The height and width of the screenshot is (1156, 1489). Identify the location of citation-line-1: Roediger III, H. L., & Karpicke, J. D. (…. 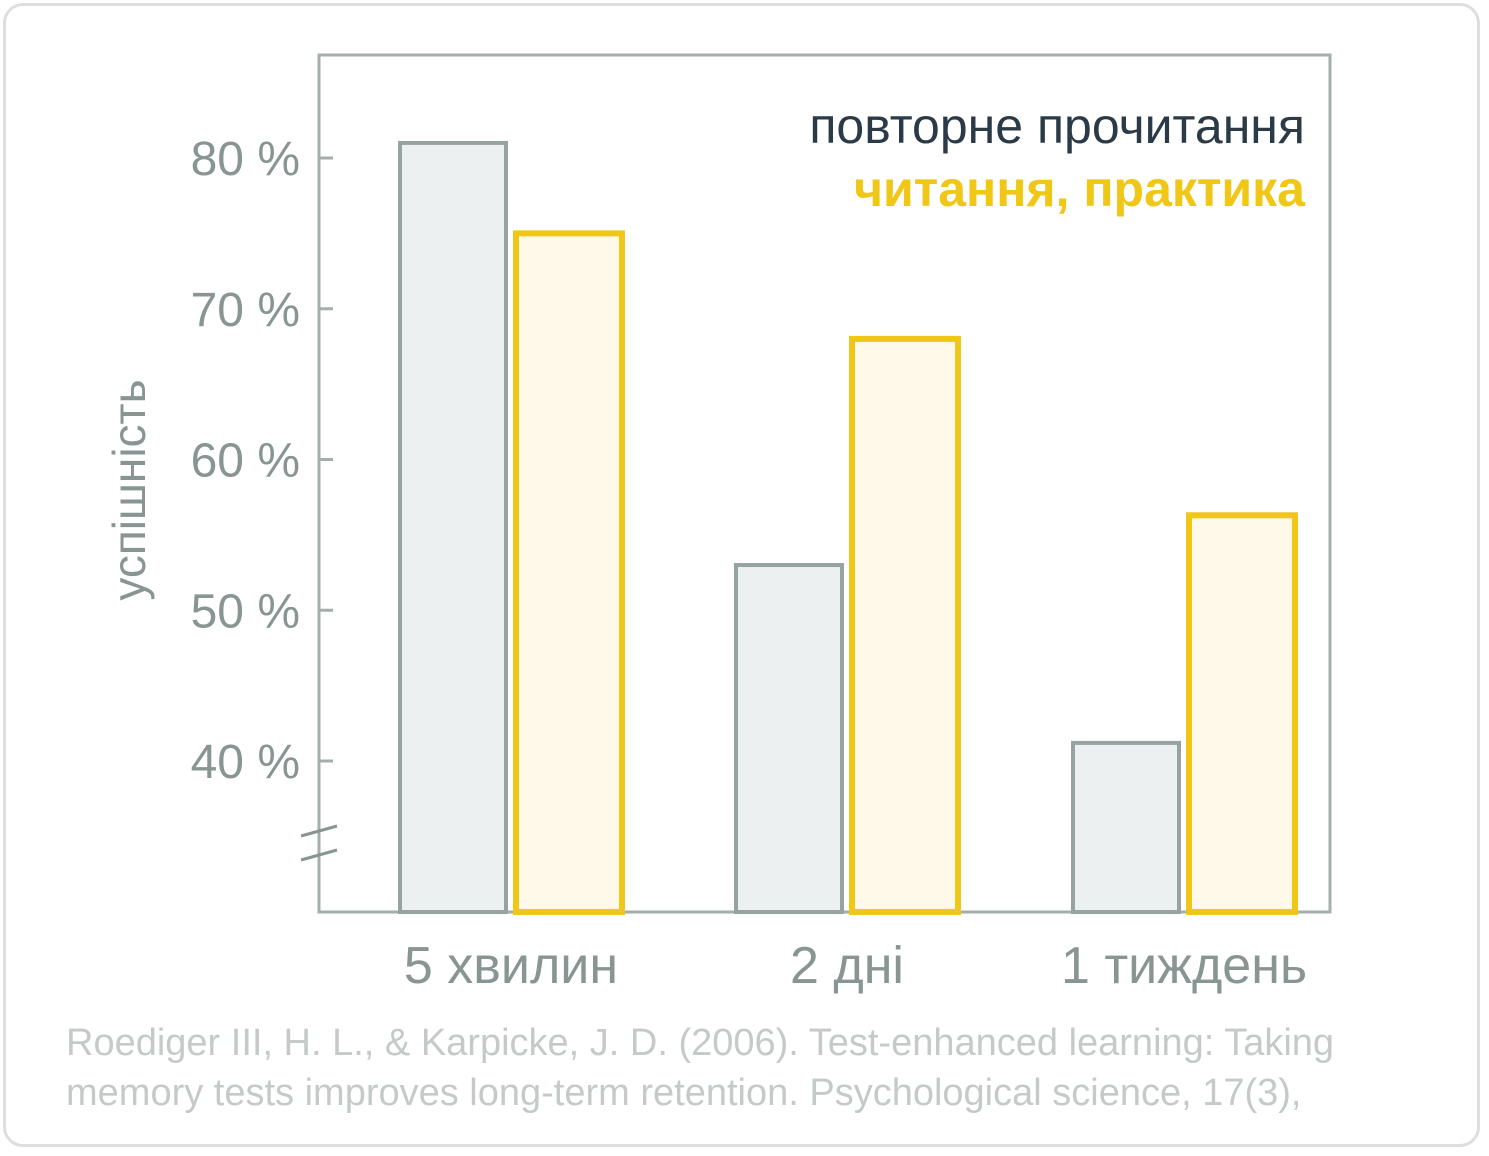
(700, 1043).